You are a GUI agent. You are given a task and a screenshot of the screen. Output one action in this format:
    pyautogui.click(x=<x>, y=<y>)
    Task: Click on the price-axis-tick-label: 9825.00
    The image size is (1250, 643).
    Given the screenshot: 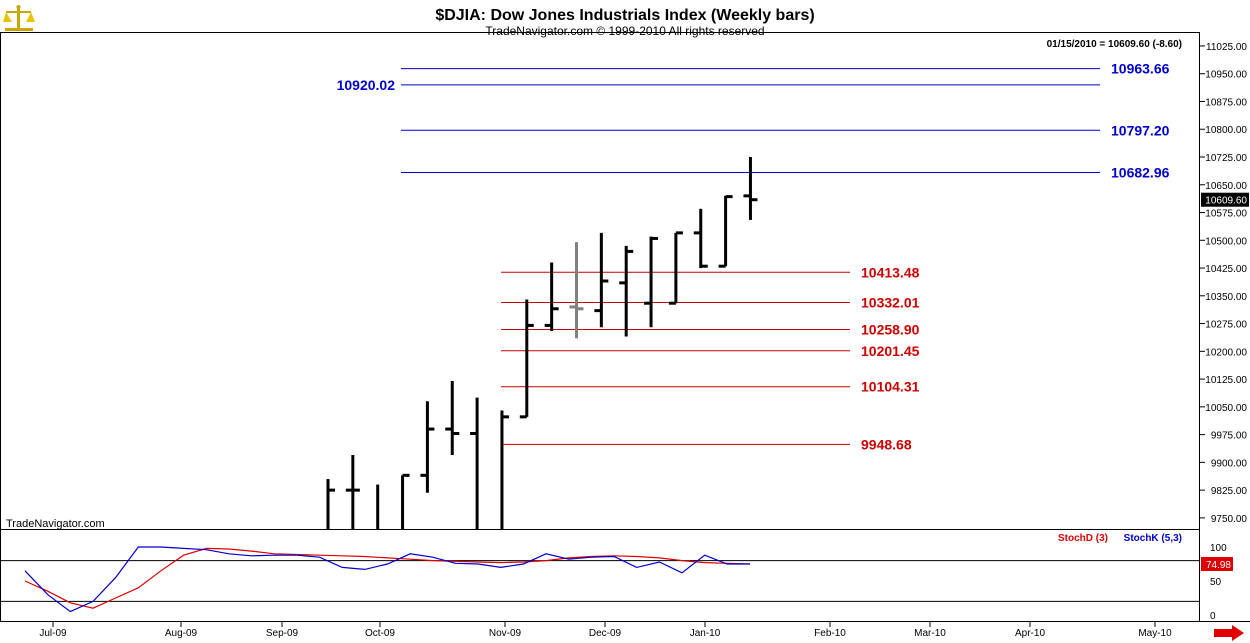 What is the action you would take?
    pyautogui.click(x=1229, y=491)
    